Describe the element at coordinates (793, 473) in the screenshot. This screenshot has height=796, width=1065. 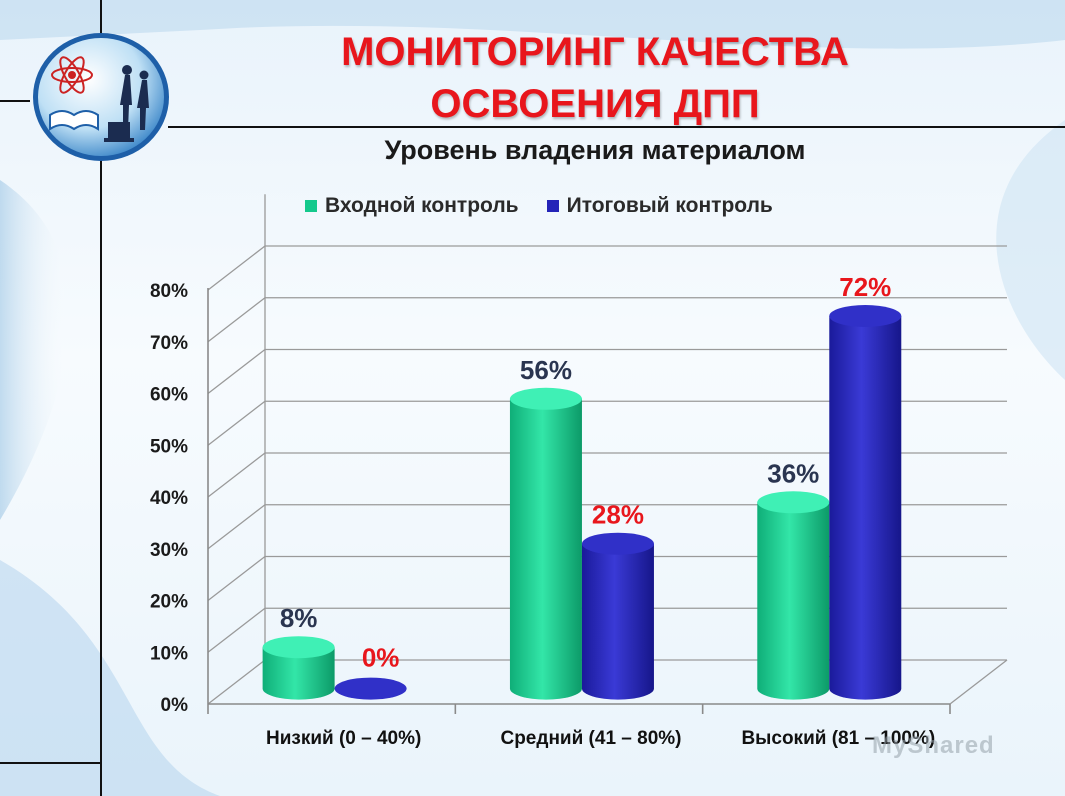
I see `data-label-entry: 36%` at that location.